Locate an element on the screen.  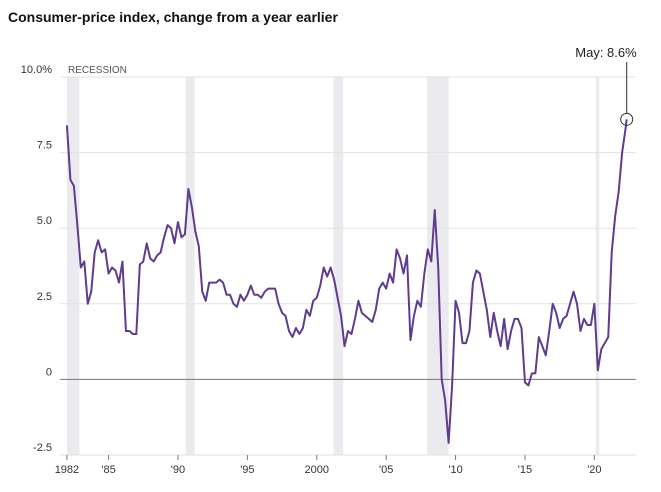
x-tick-label: '10 is located at coordinates (455, 470).